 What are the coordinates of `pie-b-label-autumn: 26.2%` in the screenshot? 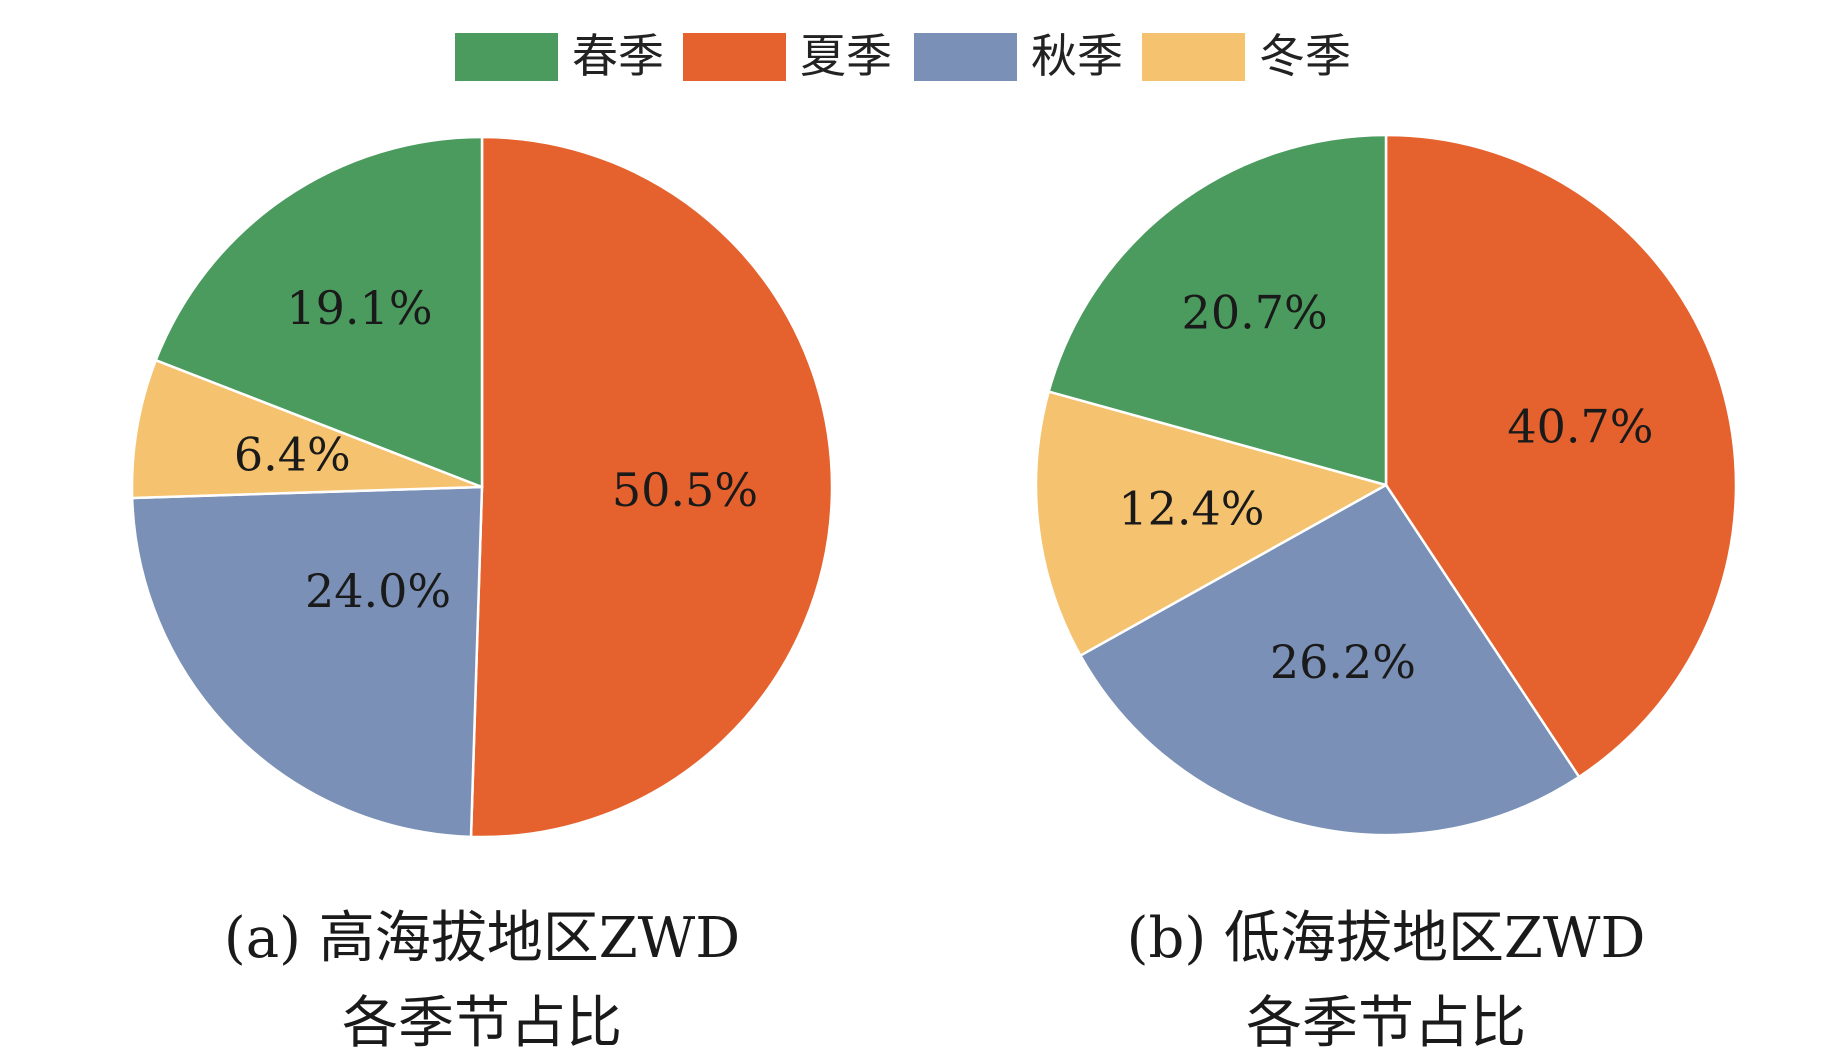 It's located at (1343, 662).